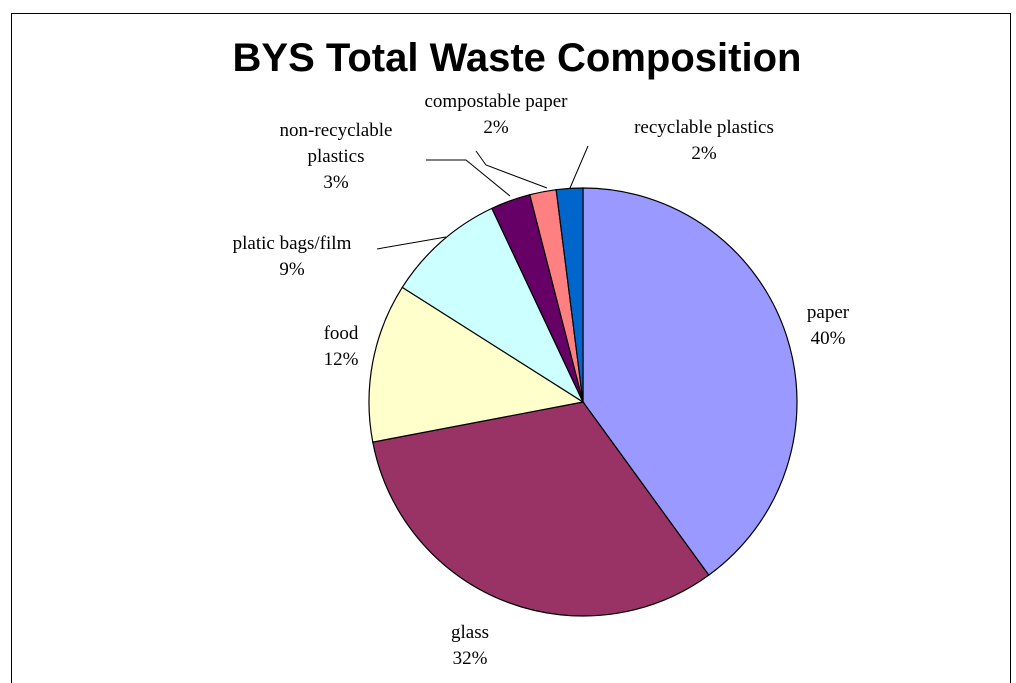  What do you see at coordinates (704, 140) in the screenshot?
I see `data-label: recyclable plastics 2%` at bounding box center [704, 140].